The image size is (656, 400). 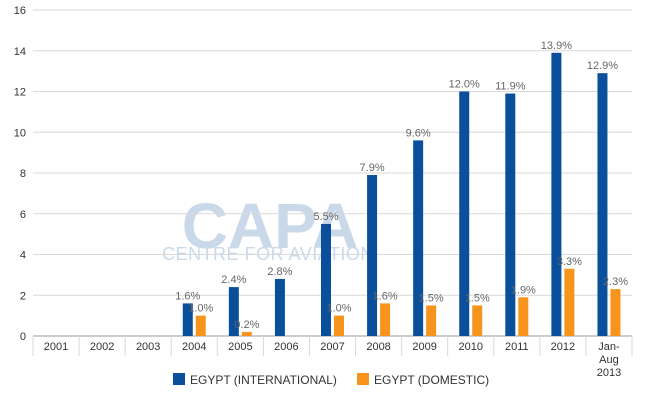 What do you see at coordinates (23, 256) in the screenshot?
I see `y-tick-label: 4` at bounding box center [23, 256].